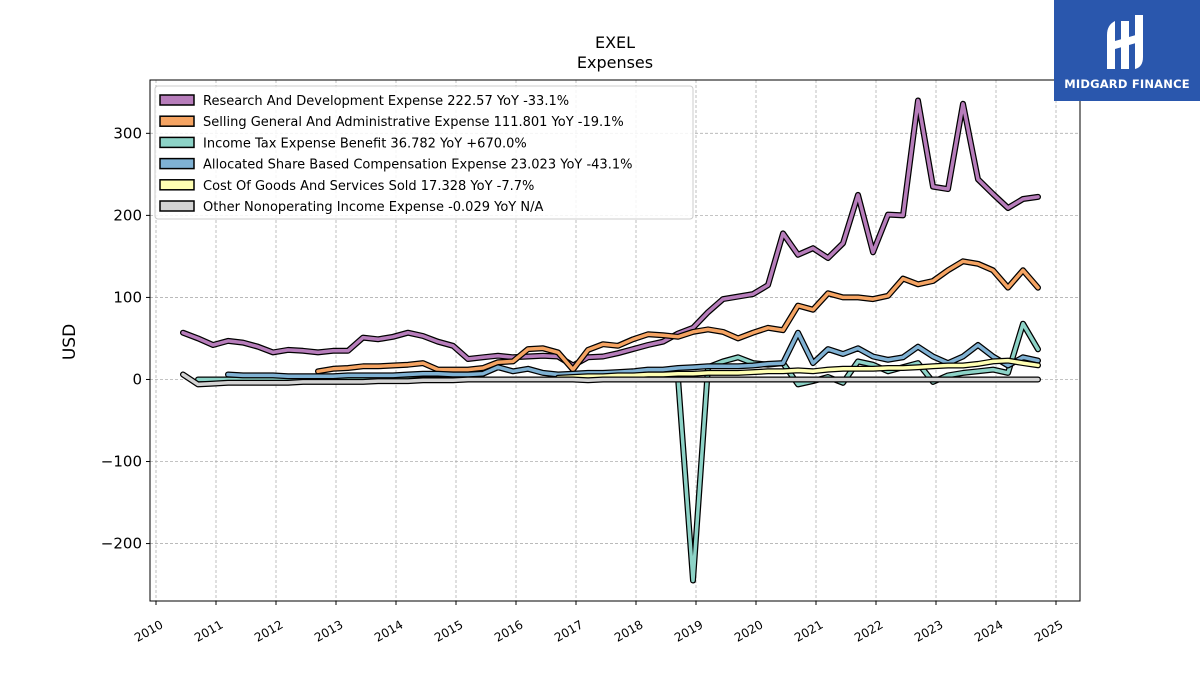 The width and height of the screenshot is (1200, 675). Describe the element at coordinates (928, 630) in the screenshot. I see `x-tick-label: 2023` at that location.